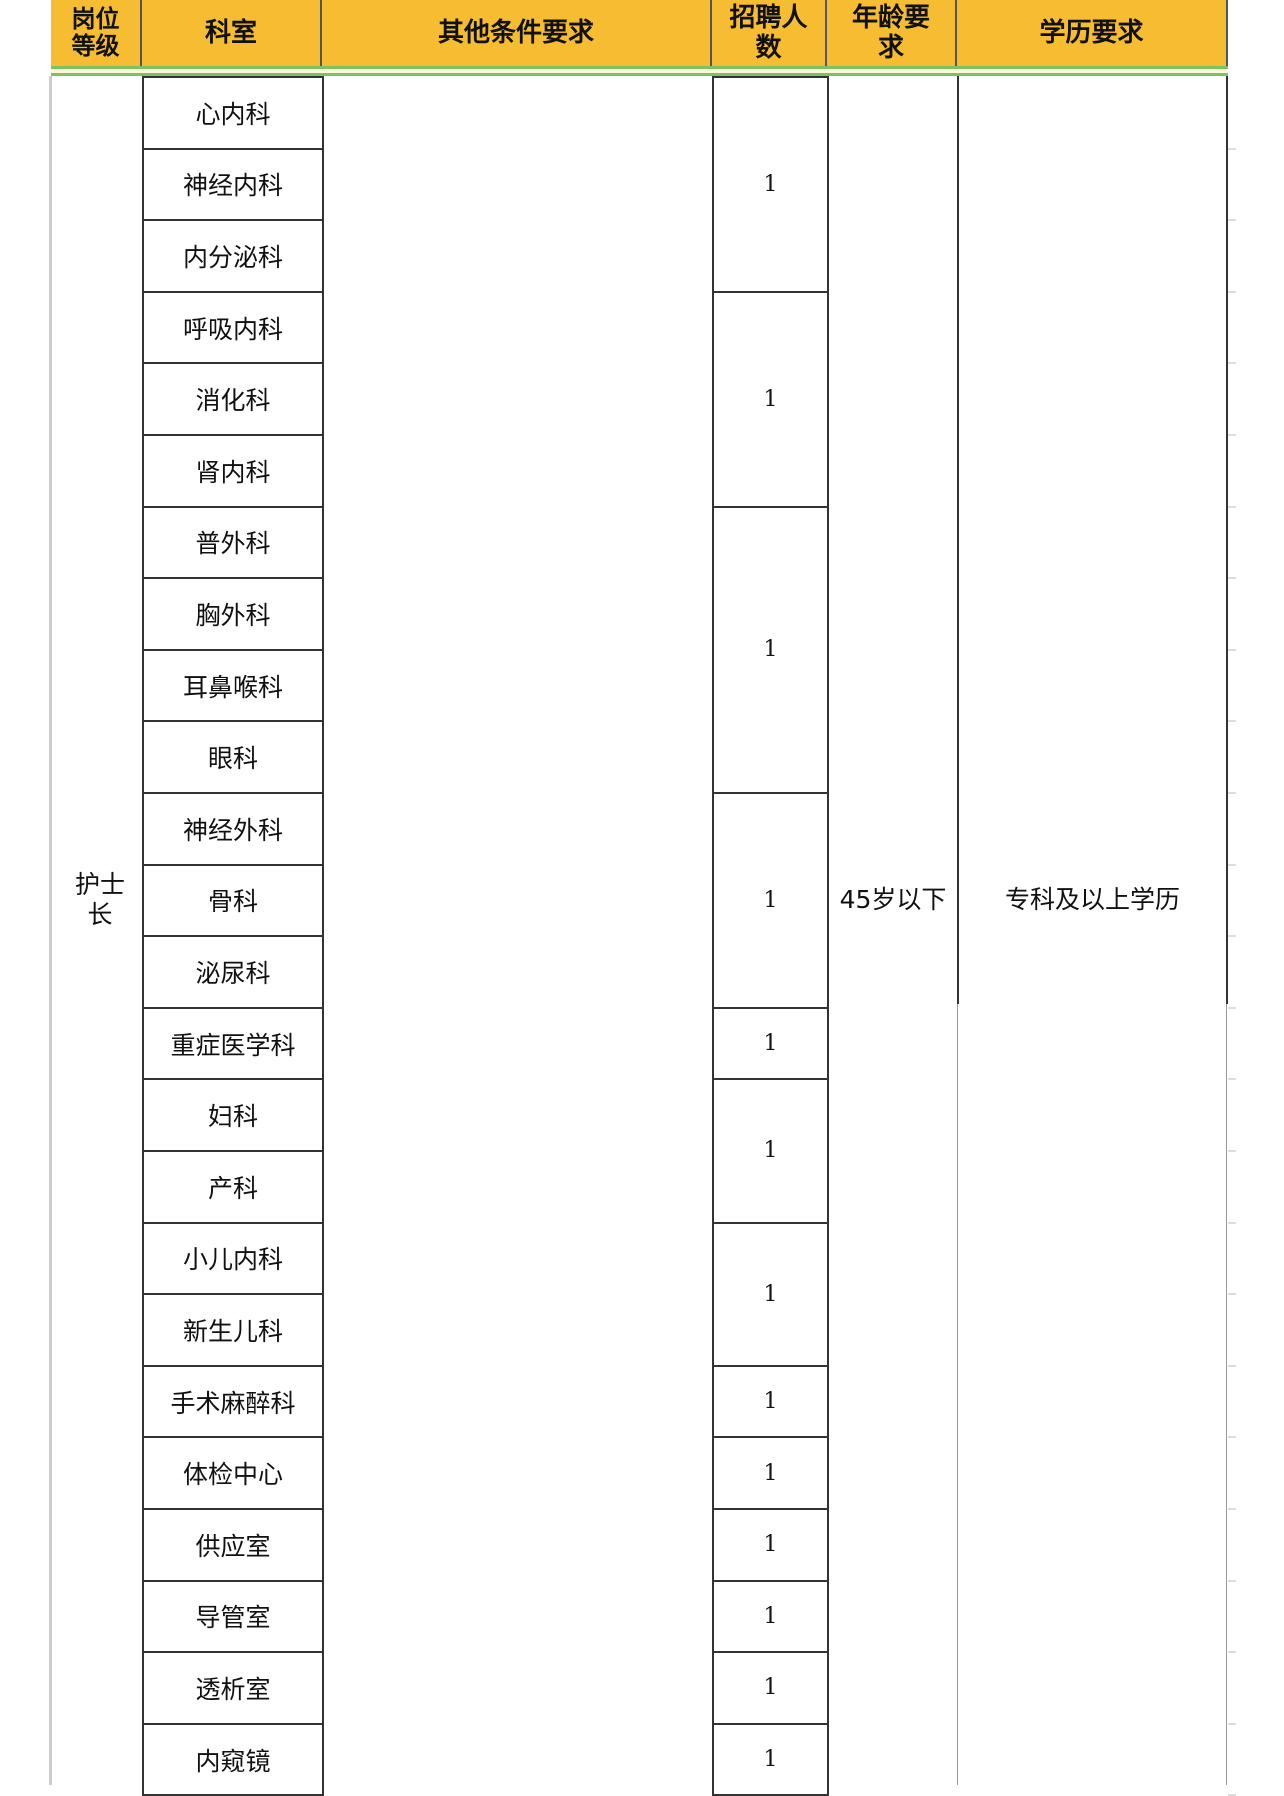  I want to click on dept-name: 消化科, so click(233, 401).